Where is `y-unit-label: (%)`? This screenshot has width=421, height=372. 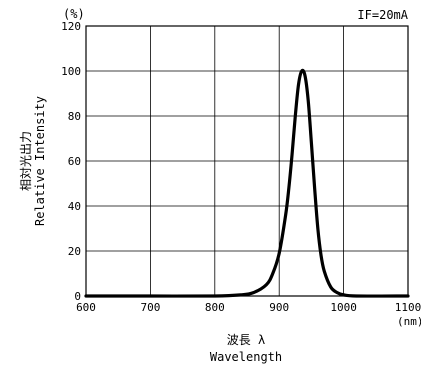
y-unit-label: (%) is located at coordinates (74, 14).